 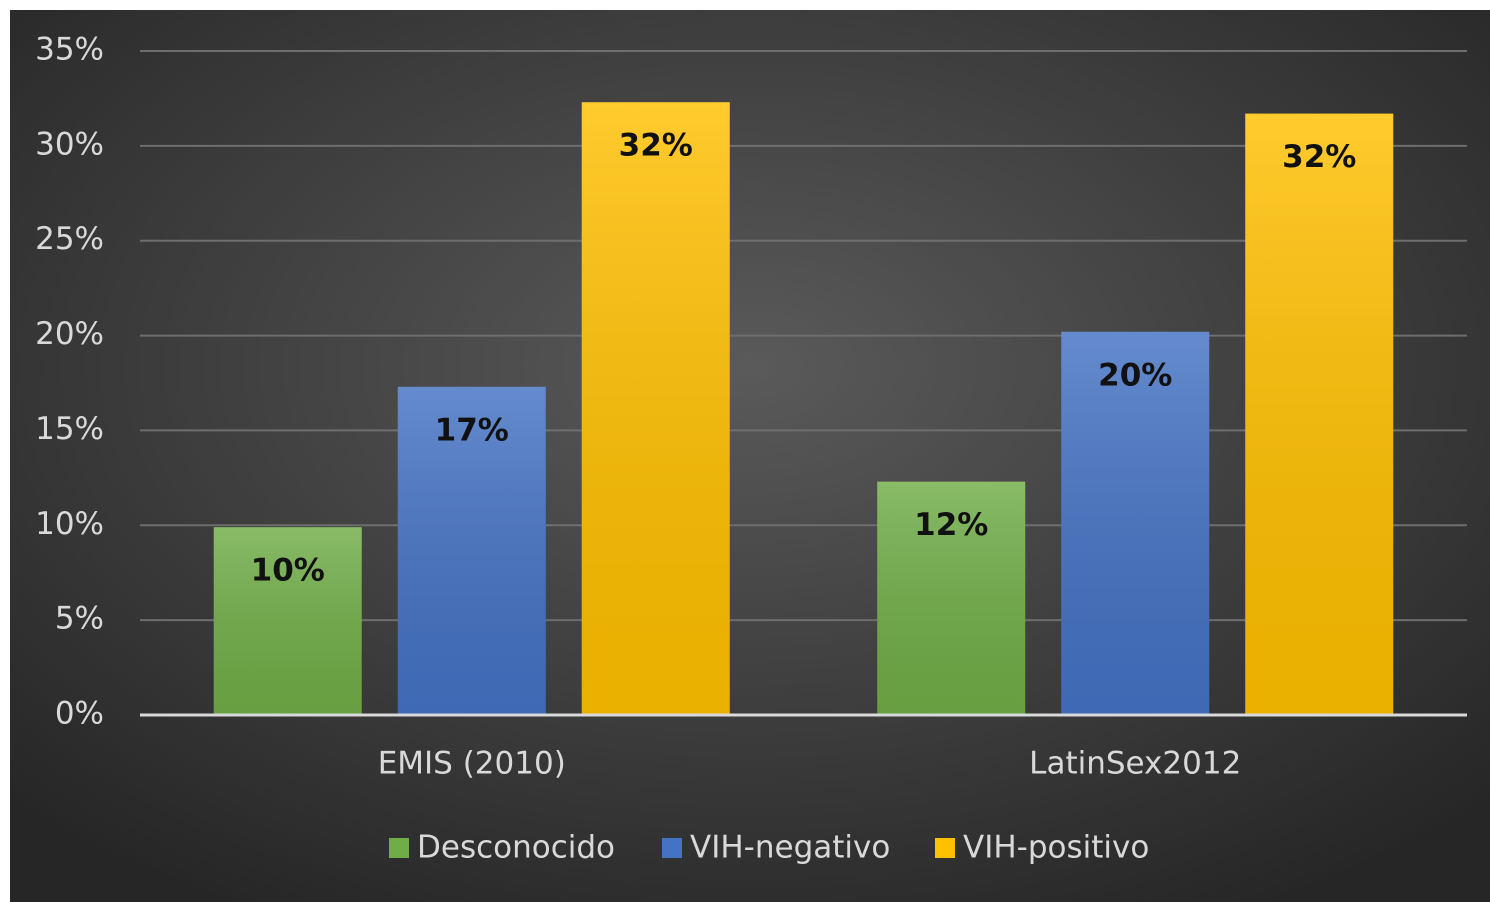 What do you see at coordinates (790, 848) in the screenshot?
I see `legend-label: VIH-negativo` at bounding box center [790, 848].